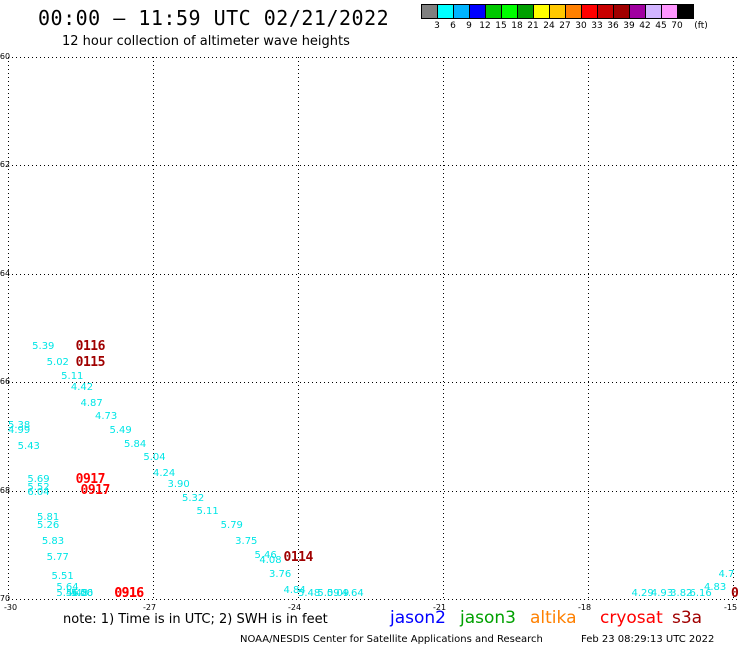  I want to click on legend-tick-label: 21, so click(533, 26).